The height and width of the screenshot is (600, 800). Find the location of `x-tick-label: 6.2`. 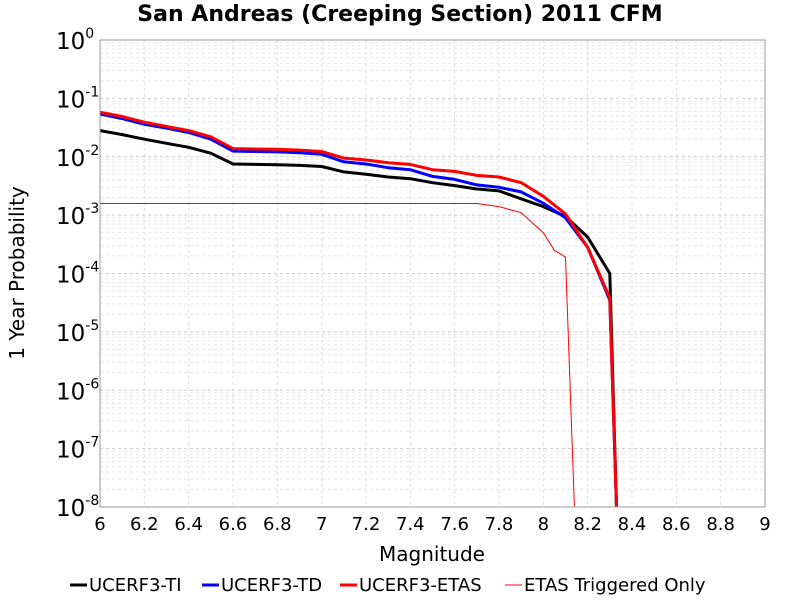

x-tick-label: 6.2 is located at coordinates (144, 524).